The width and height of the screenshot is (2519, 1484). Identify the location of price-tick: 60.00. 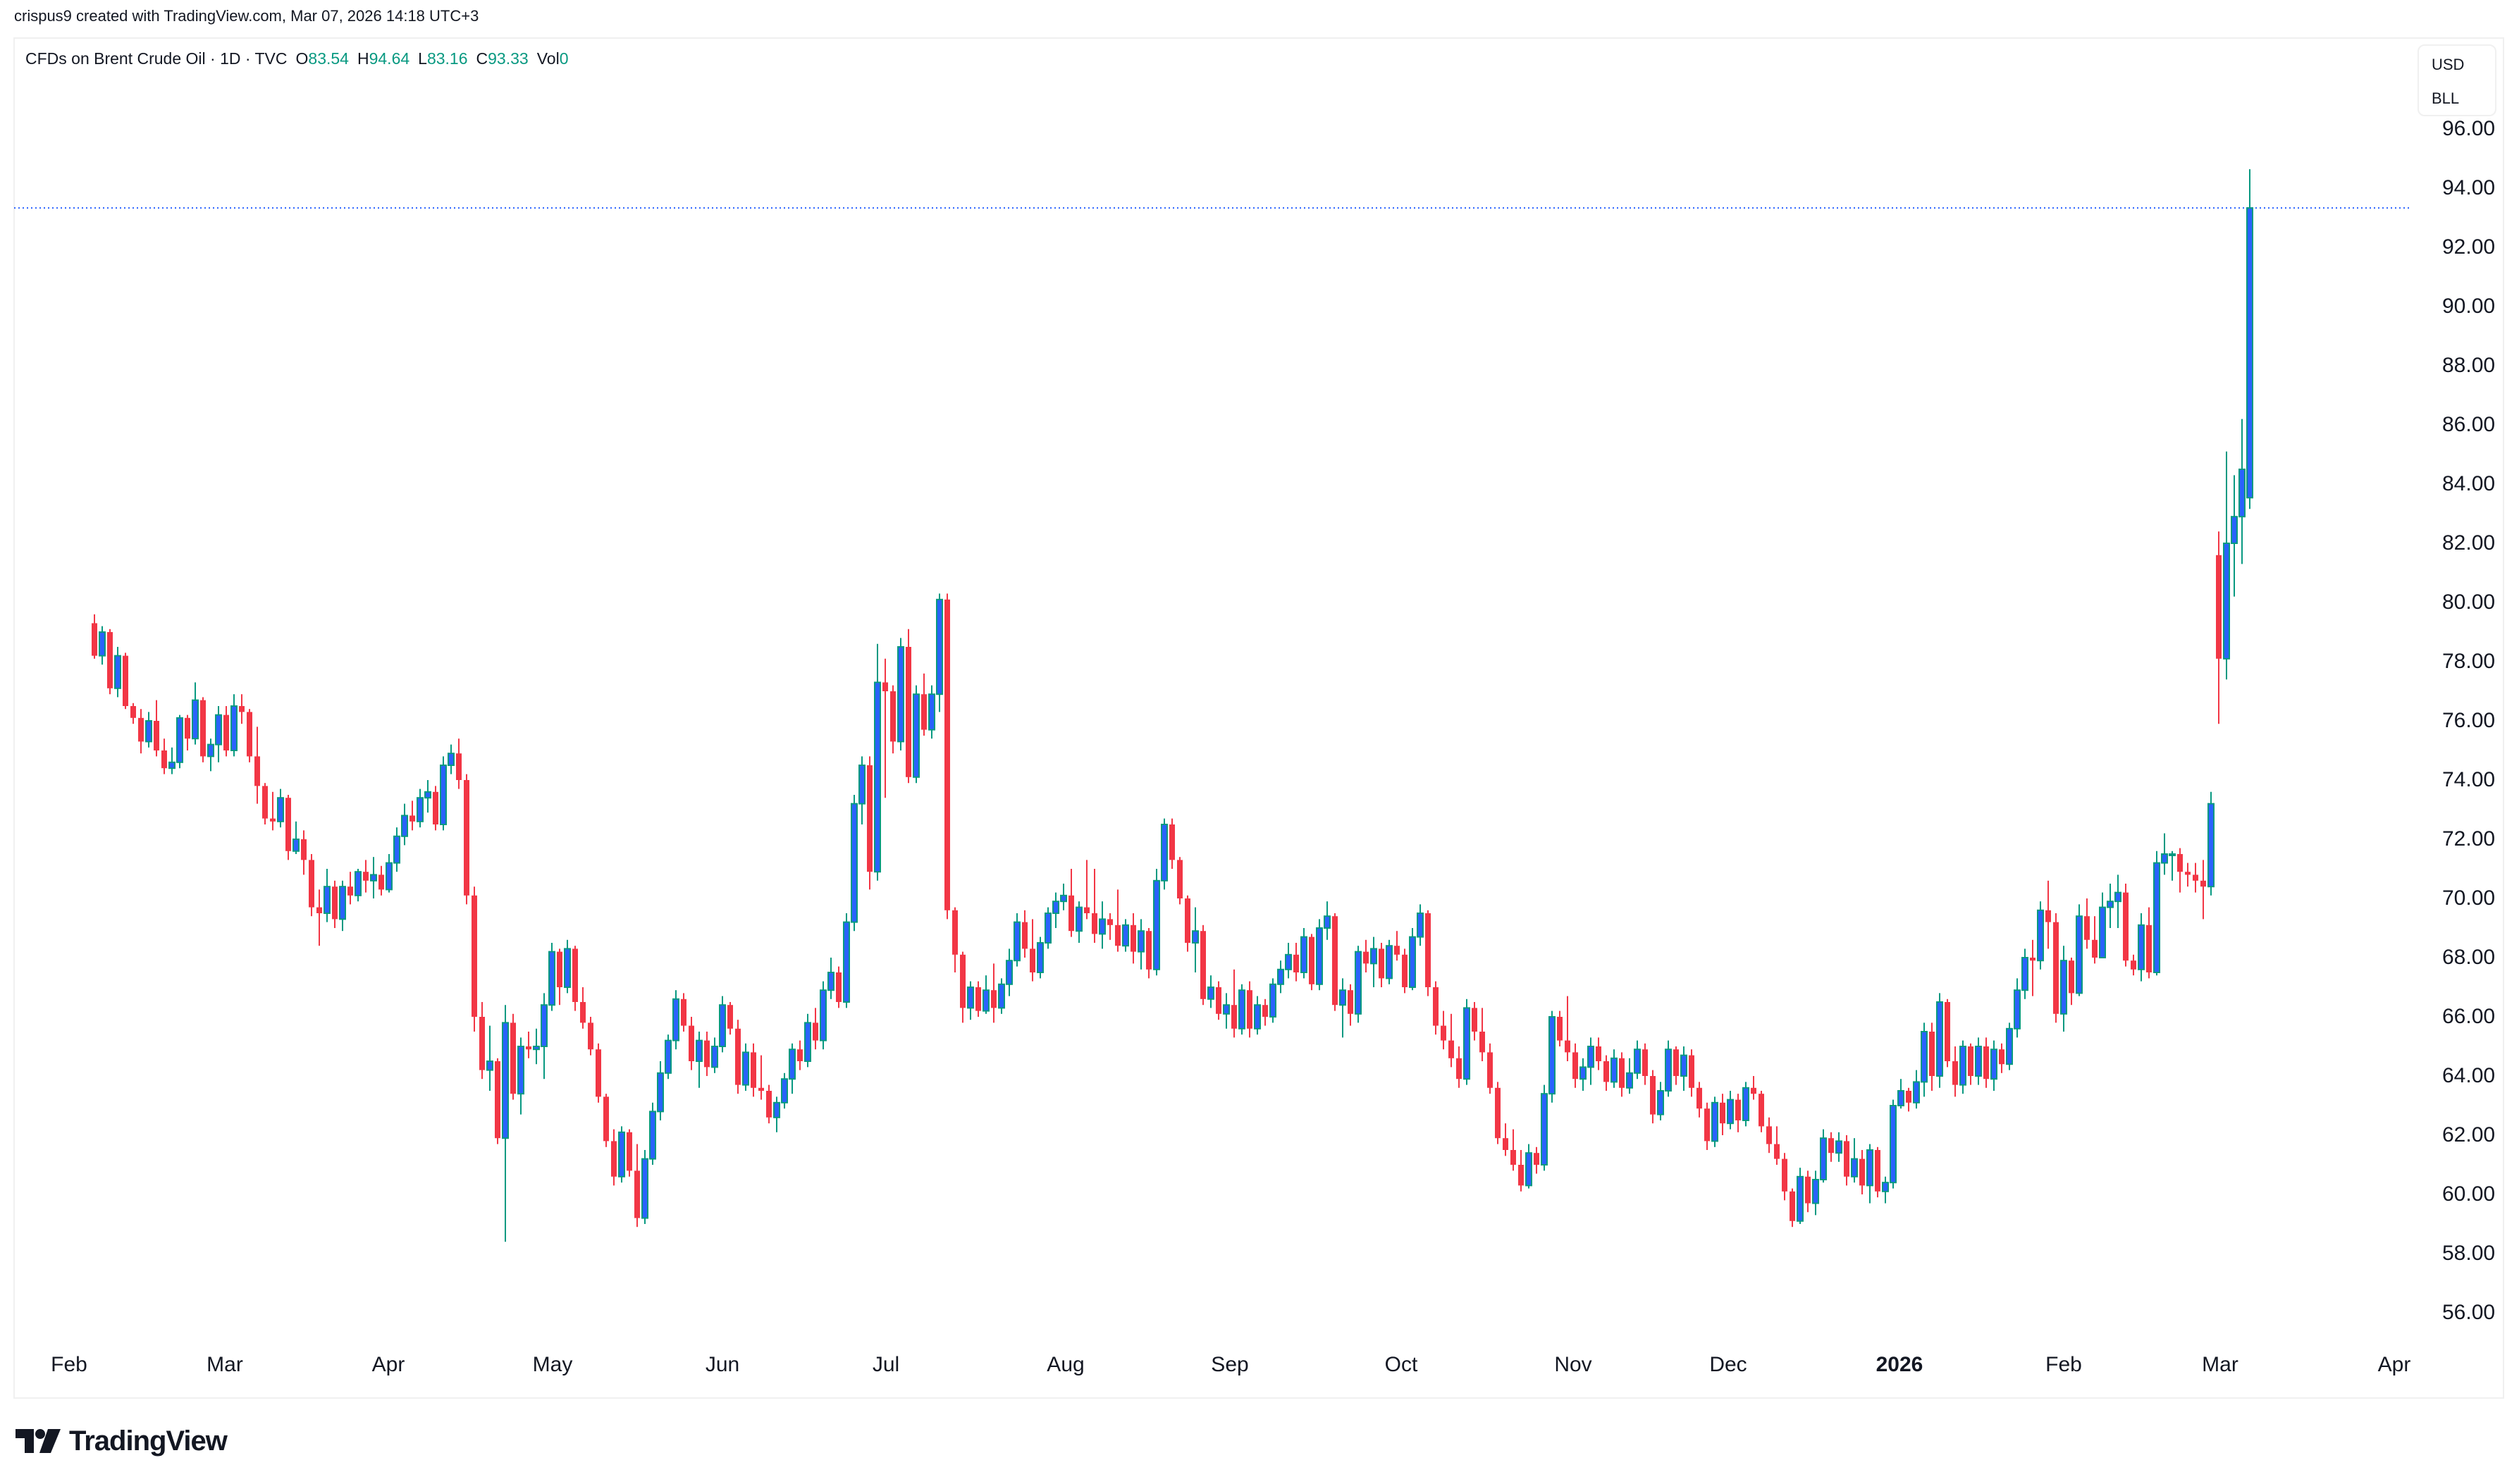
(2469, 1194).